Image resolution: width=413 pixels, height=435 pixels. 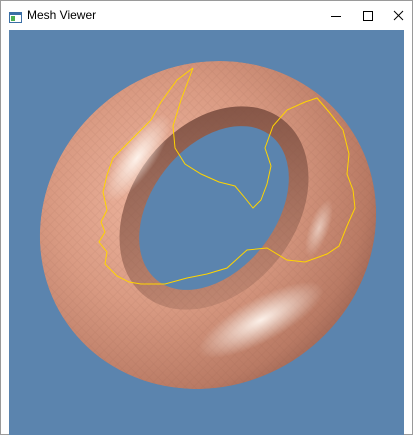 What do you see at coordinates (206, 15) in the screenshot?
I see `title-bar: Mesh Viewer` at bounding box center [206, 15].